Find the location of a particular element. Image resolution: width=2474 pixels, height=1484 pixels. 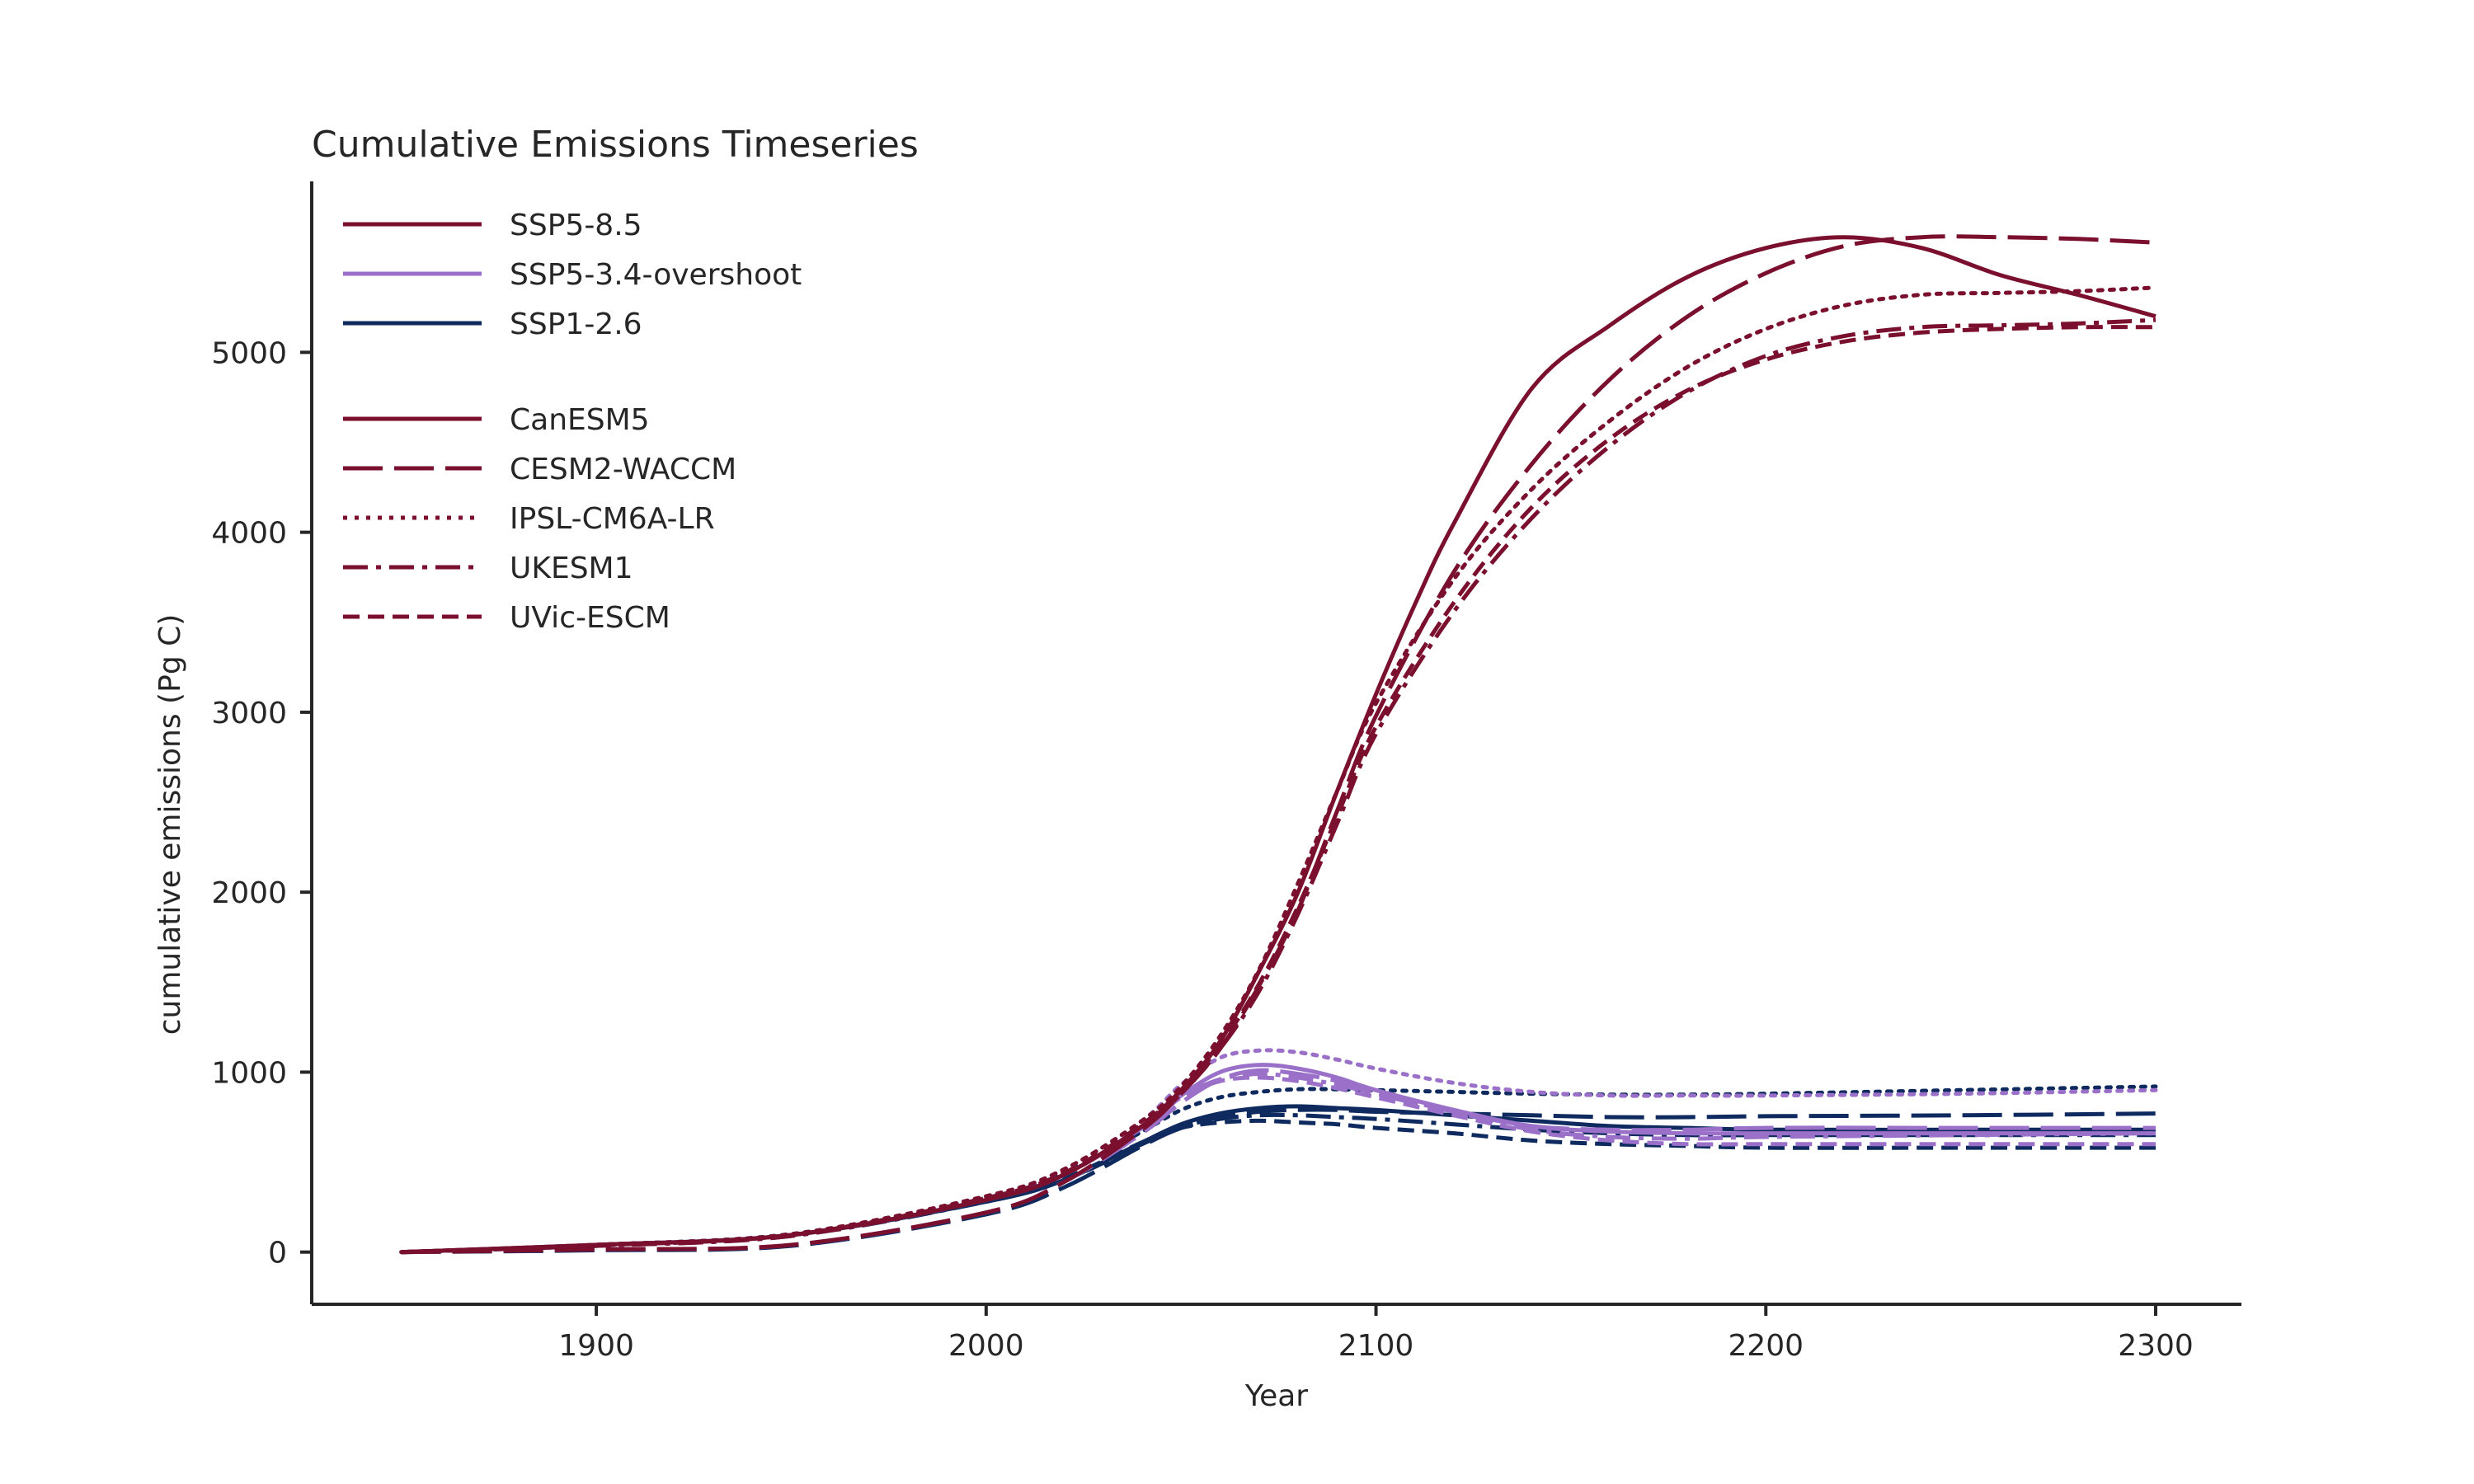

legend-label-uvic-escm: UVic-ESCM is located at coordinates (590, 618).